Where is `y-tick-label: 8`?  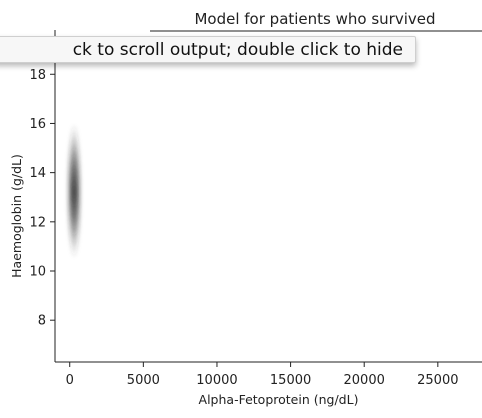
y-tick-label: 8 is located at coordinates (42, 321).